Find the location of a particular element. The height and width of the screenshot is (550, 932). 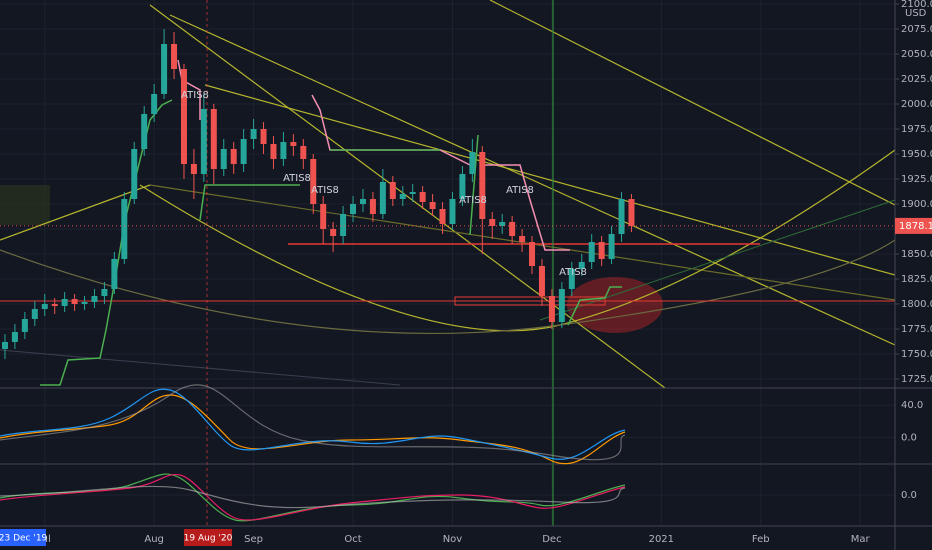

x-tick-label: Nov is located at coordinates (453, 539).